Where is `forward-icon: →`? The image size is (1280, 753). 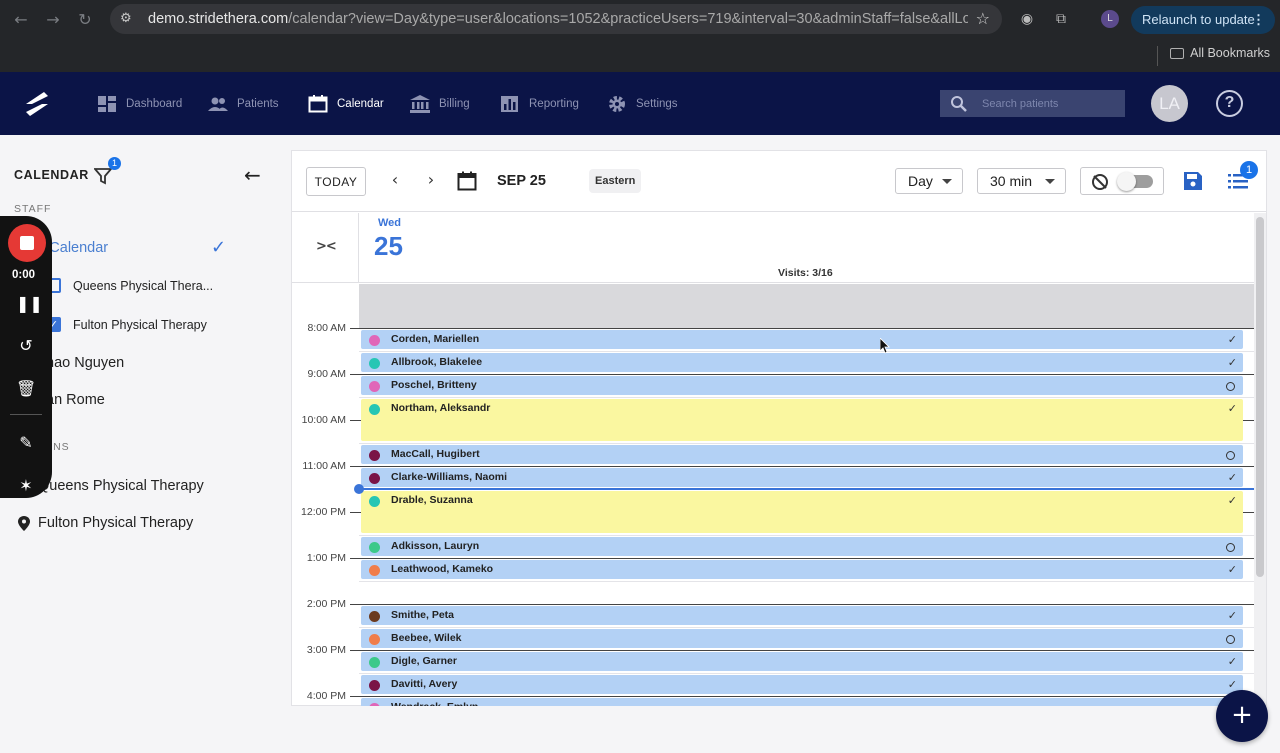
forward-icon: → is located at coordinates (53, 19).